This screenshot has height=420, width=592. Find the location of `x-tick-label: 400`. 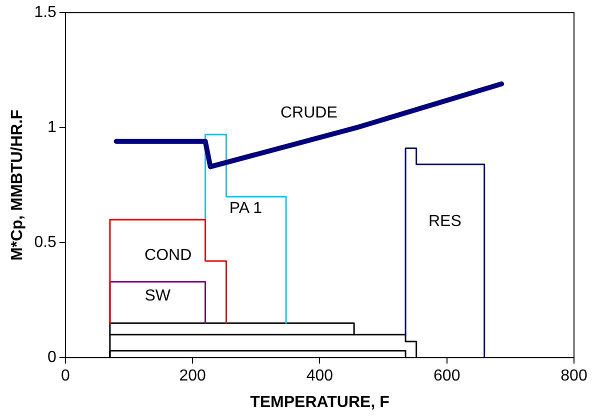

x-tick-label: 400 is located at coordinates (320, 376).